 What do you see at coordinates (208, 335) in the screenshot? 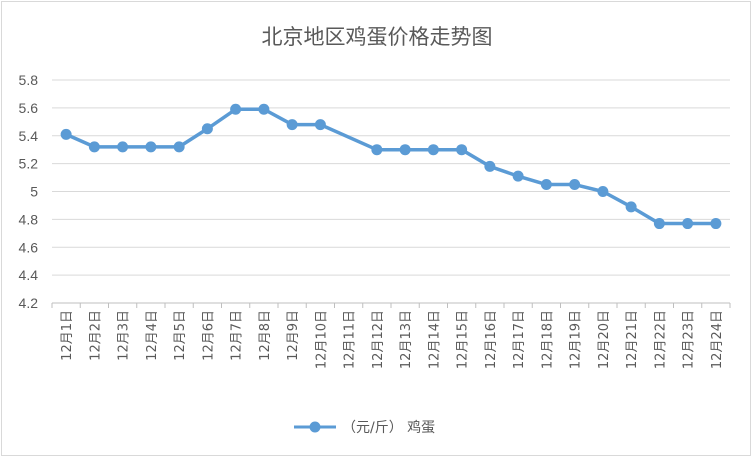
I see `x-tick-label: 12月6日` at bounding box center [208, 335].